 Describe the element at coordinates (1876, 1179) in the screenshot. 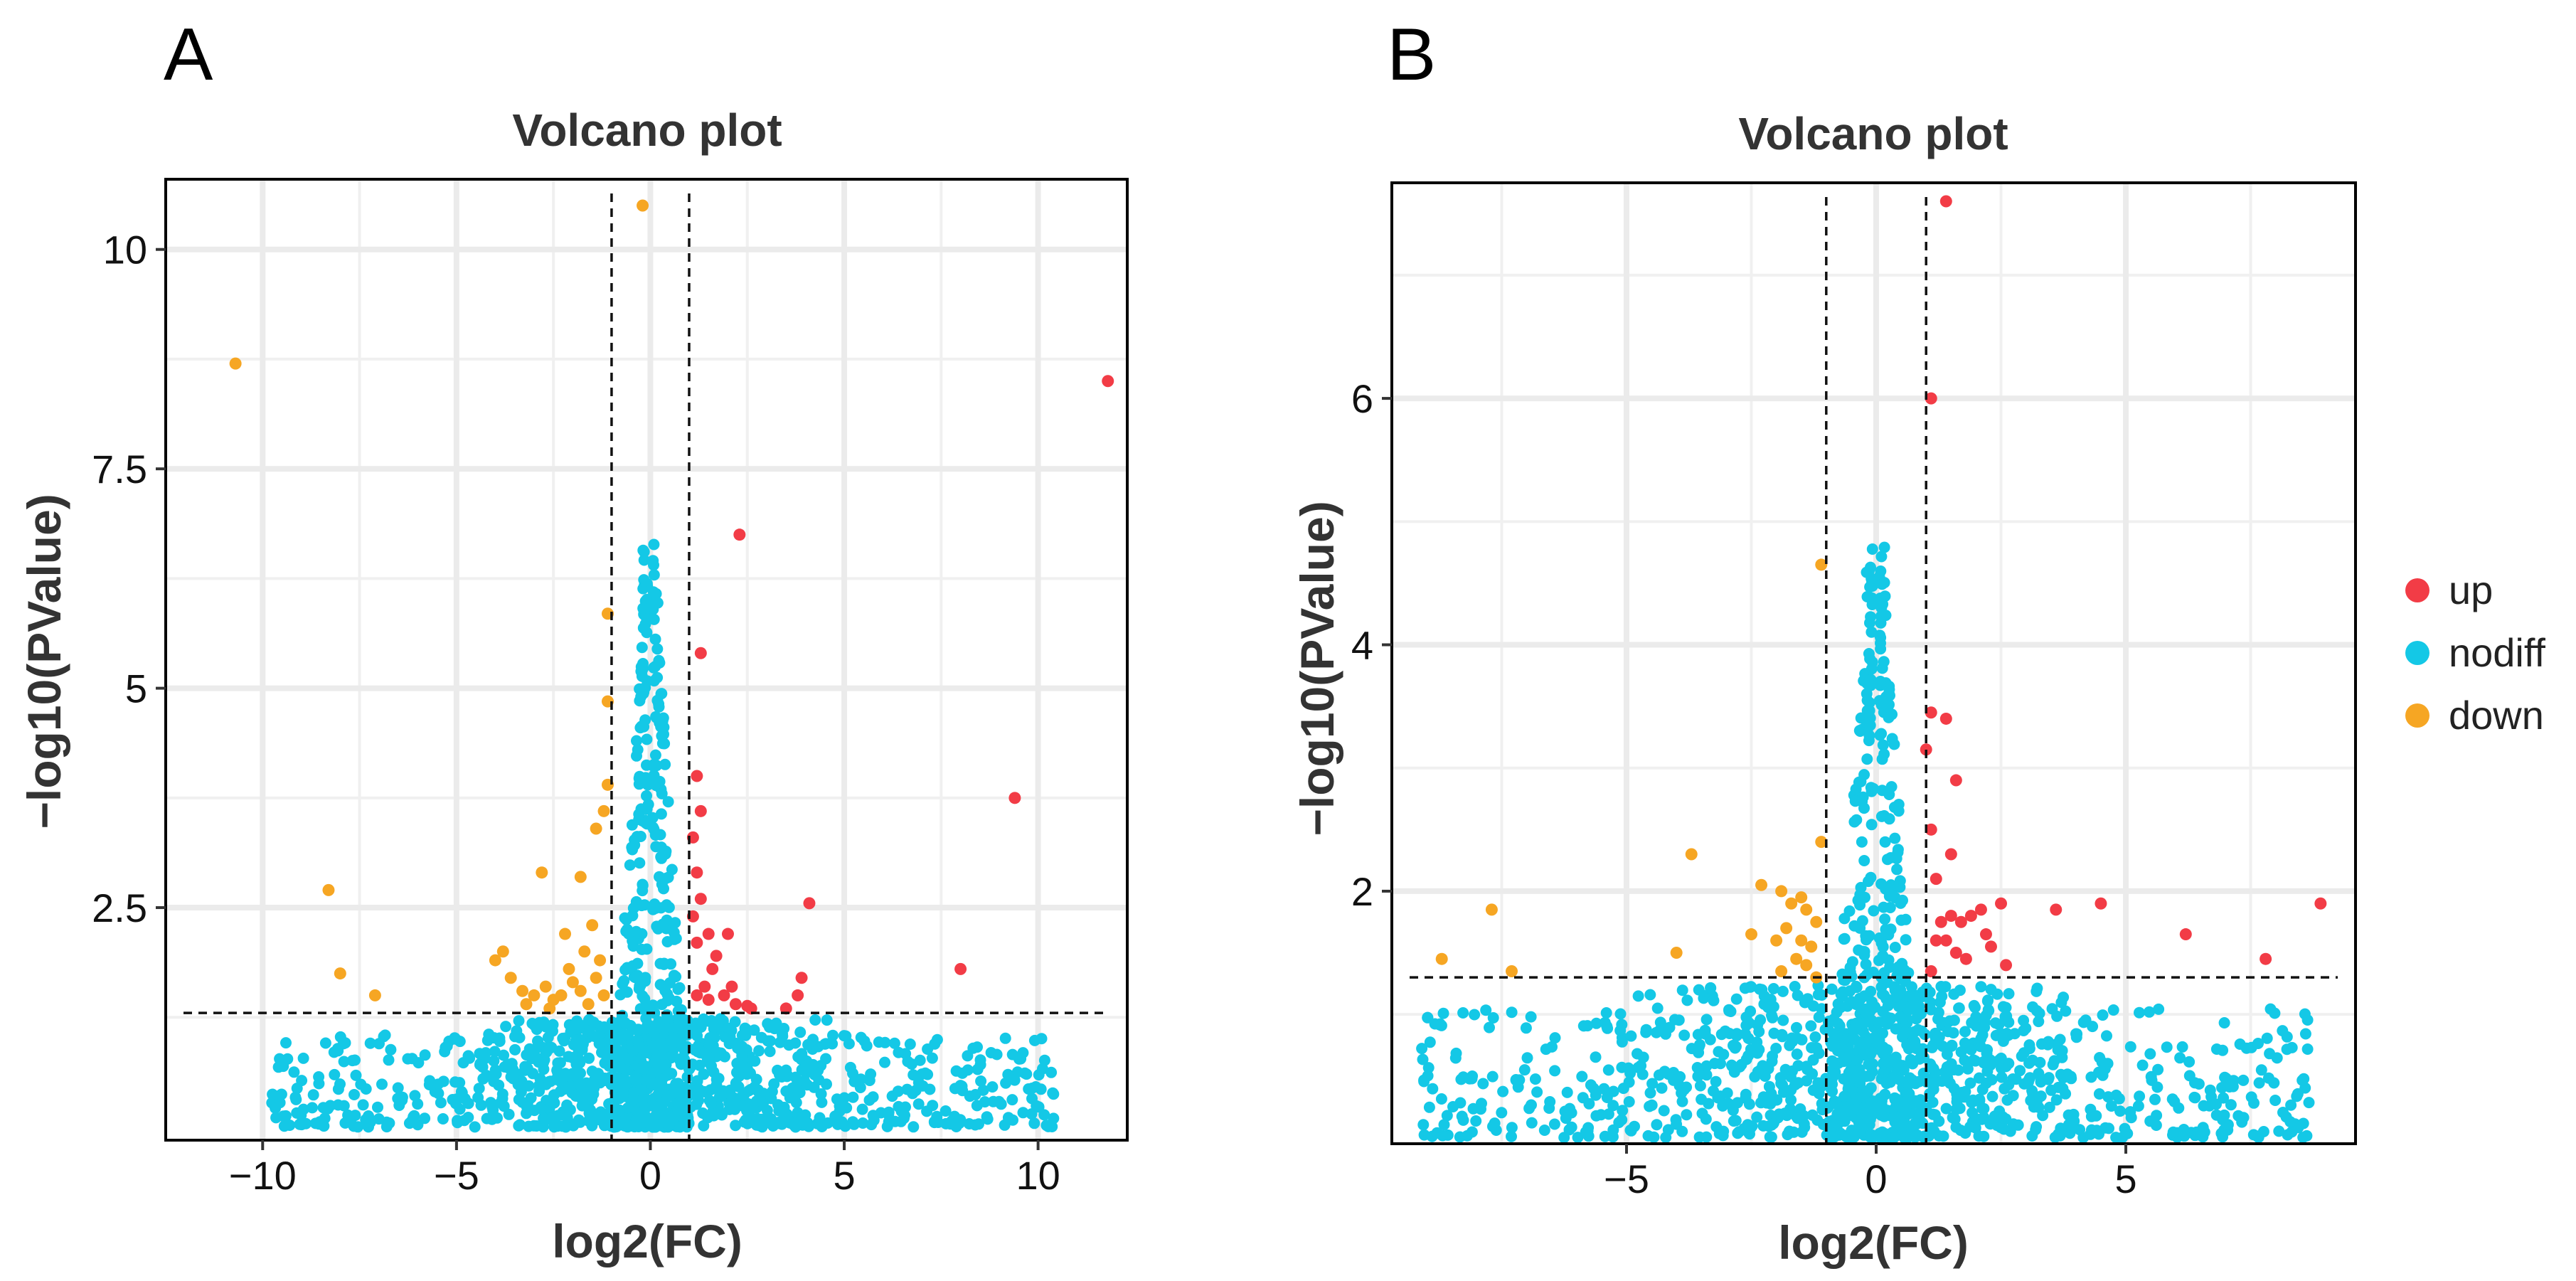

I see `panel-b-x-tick-label: 0` at that location.